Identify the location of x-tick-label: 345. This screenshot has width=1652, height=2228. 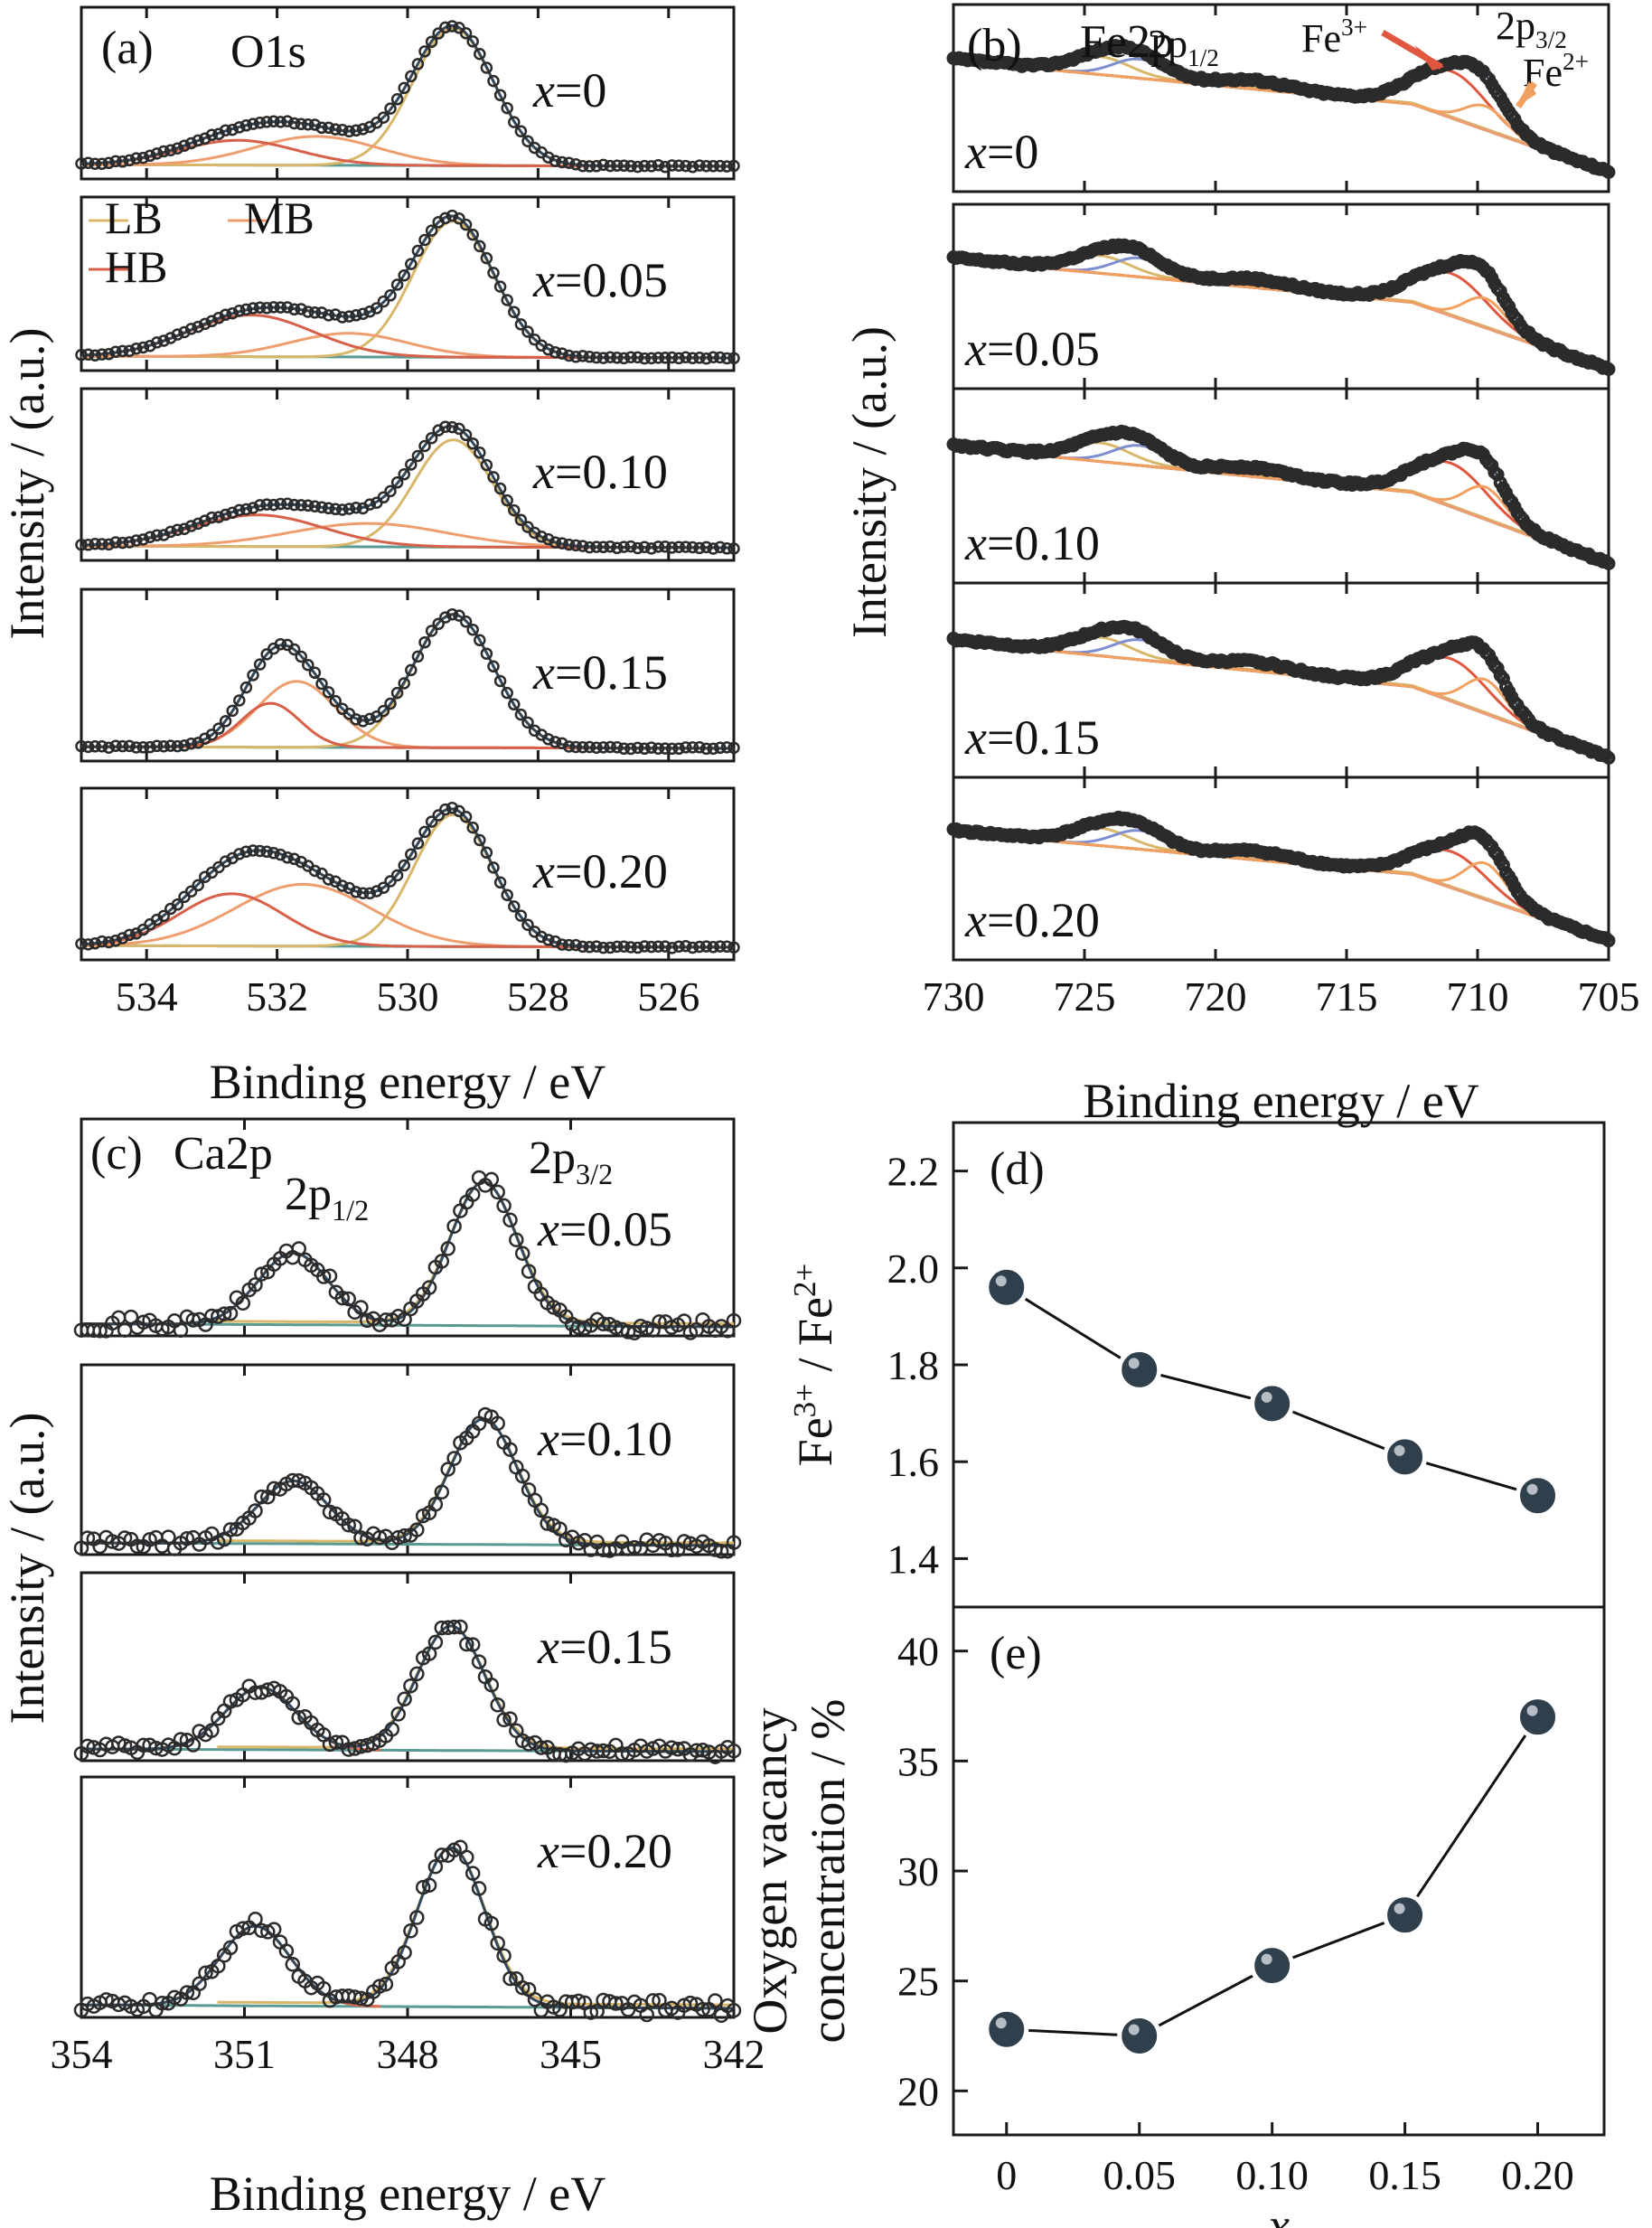
(571, 2054).